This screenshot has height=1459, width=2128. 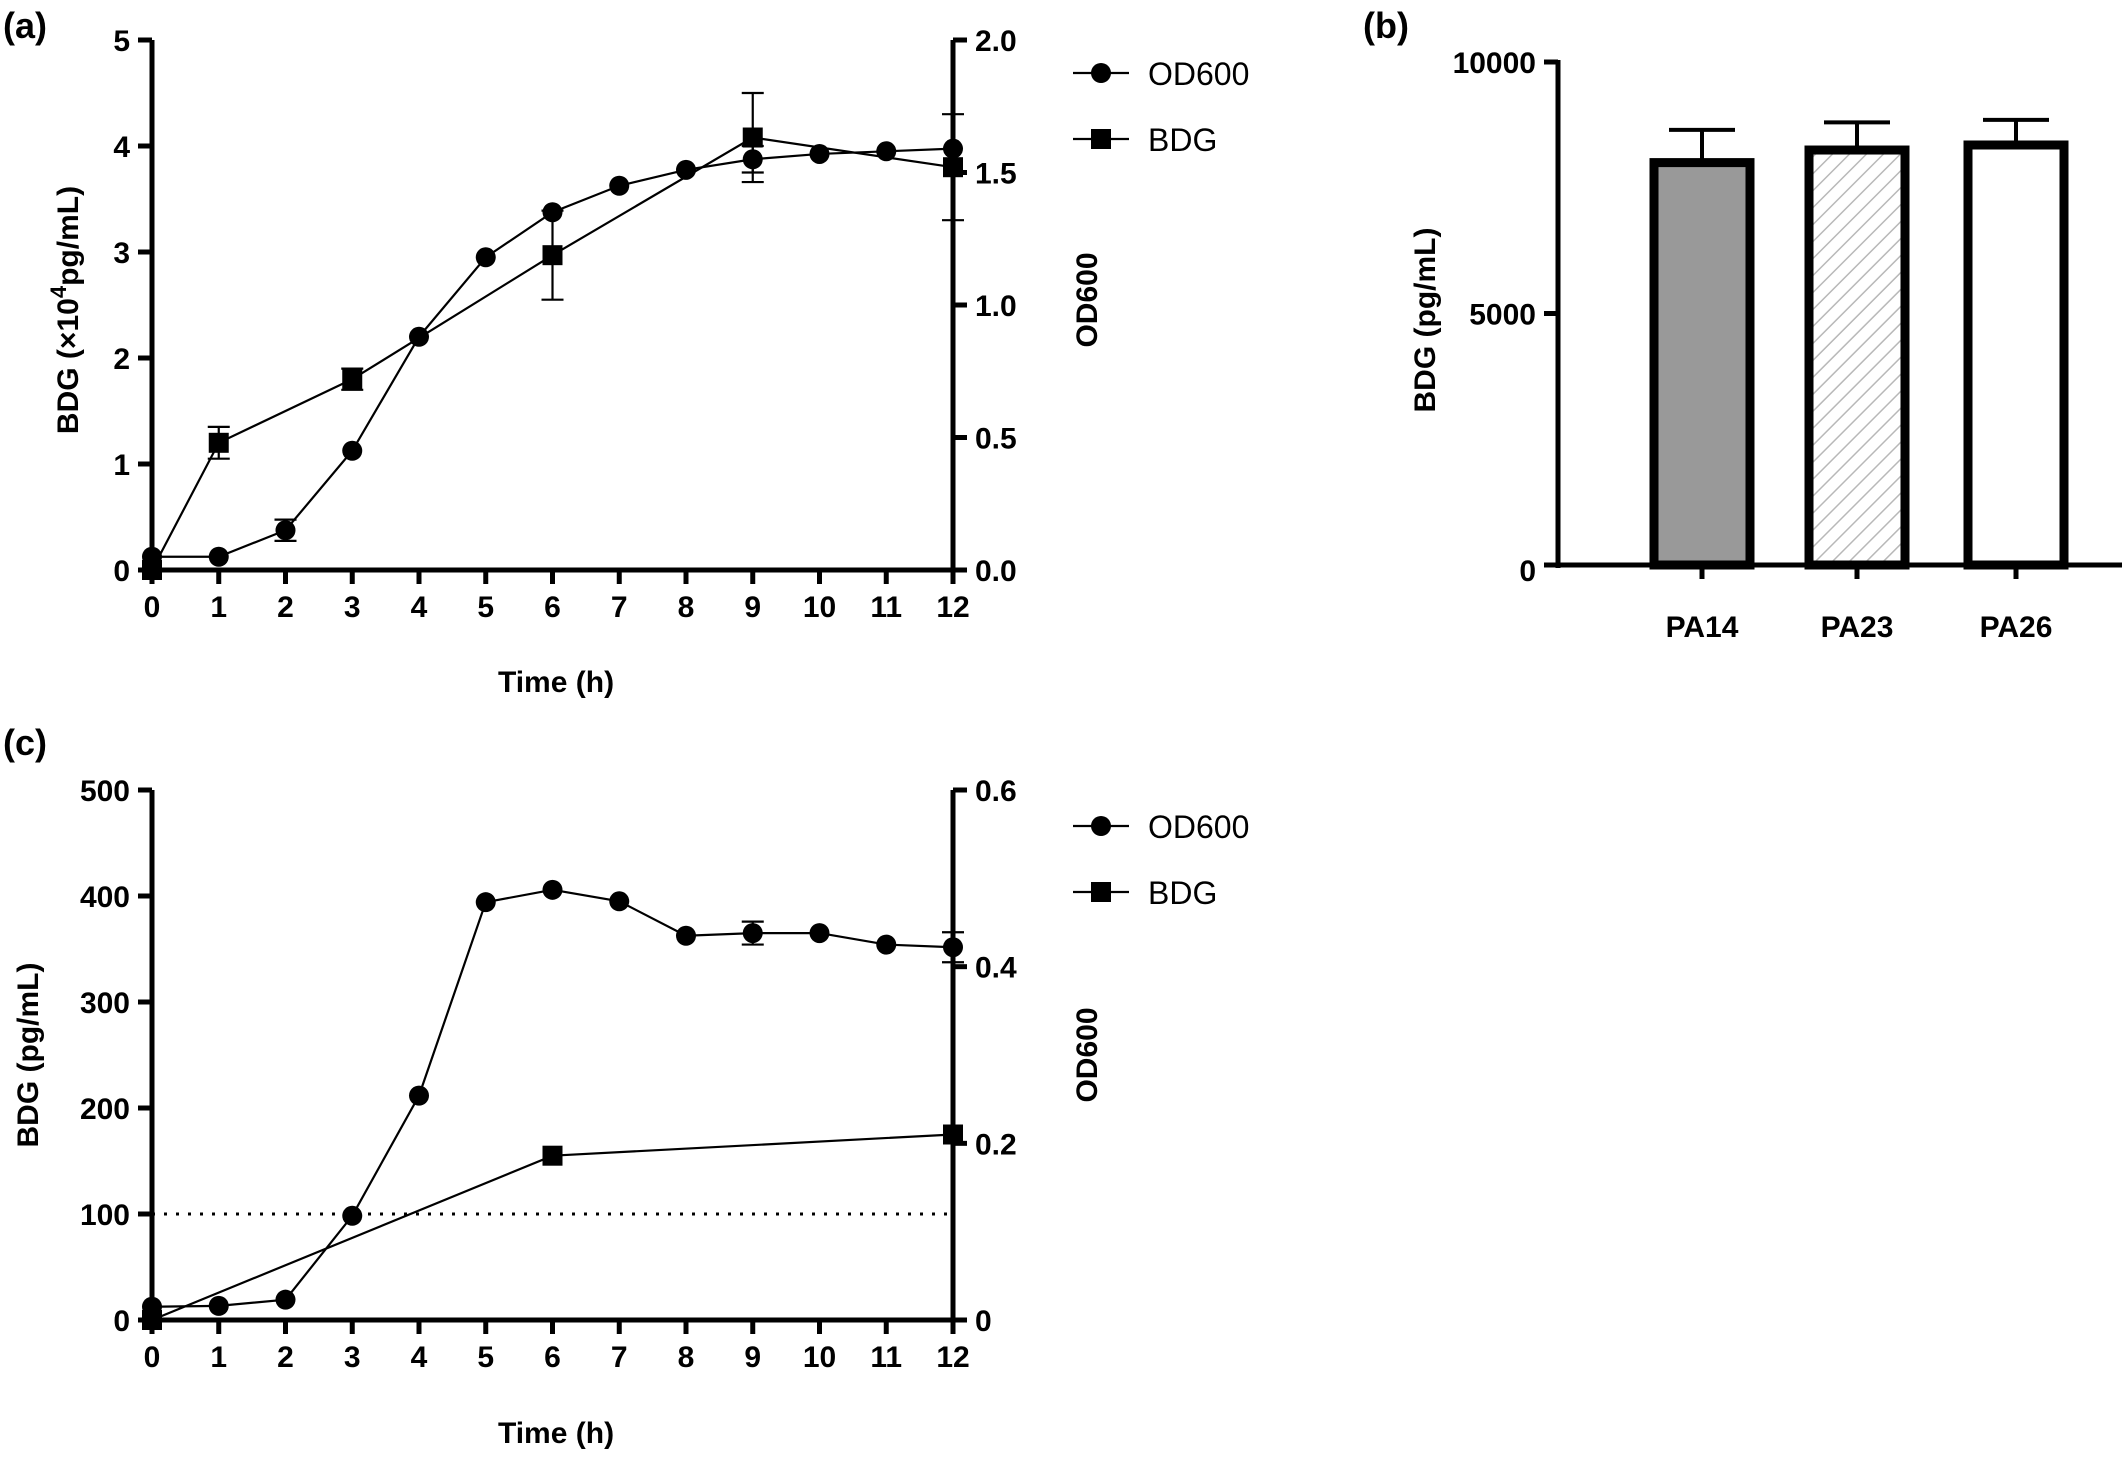 What do you see at coordinates (996, 439) in the screenshot?
I see `right-y-tick-label: 0.5` at bounding box center [996, 439].